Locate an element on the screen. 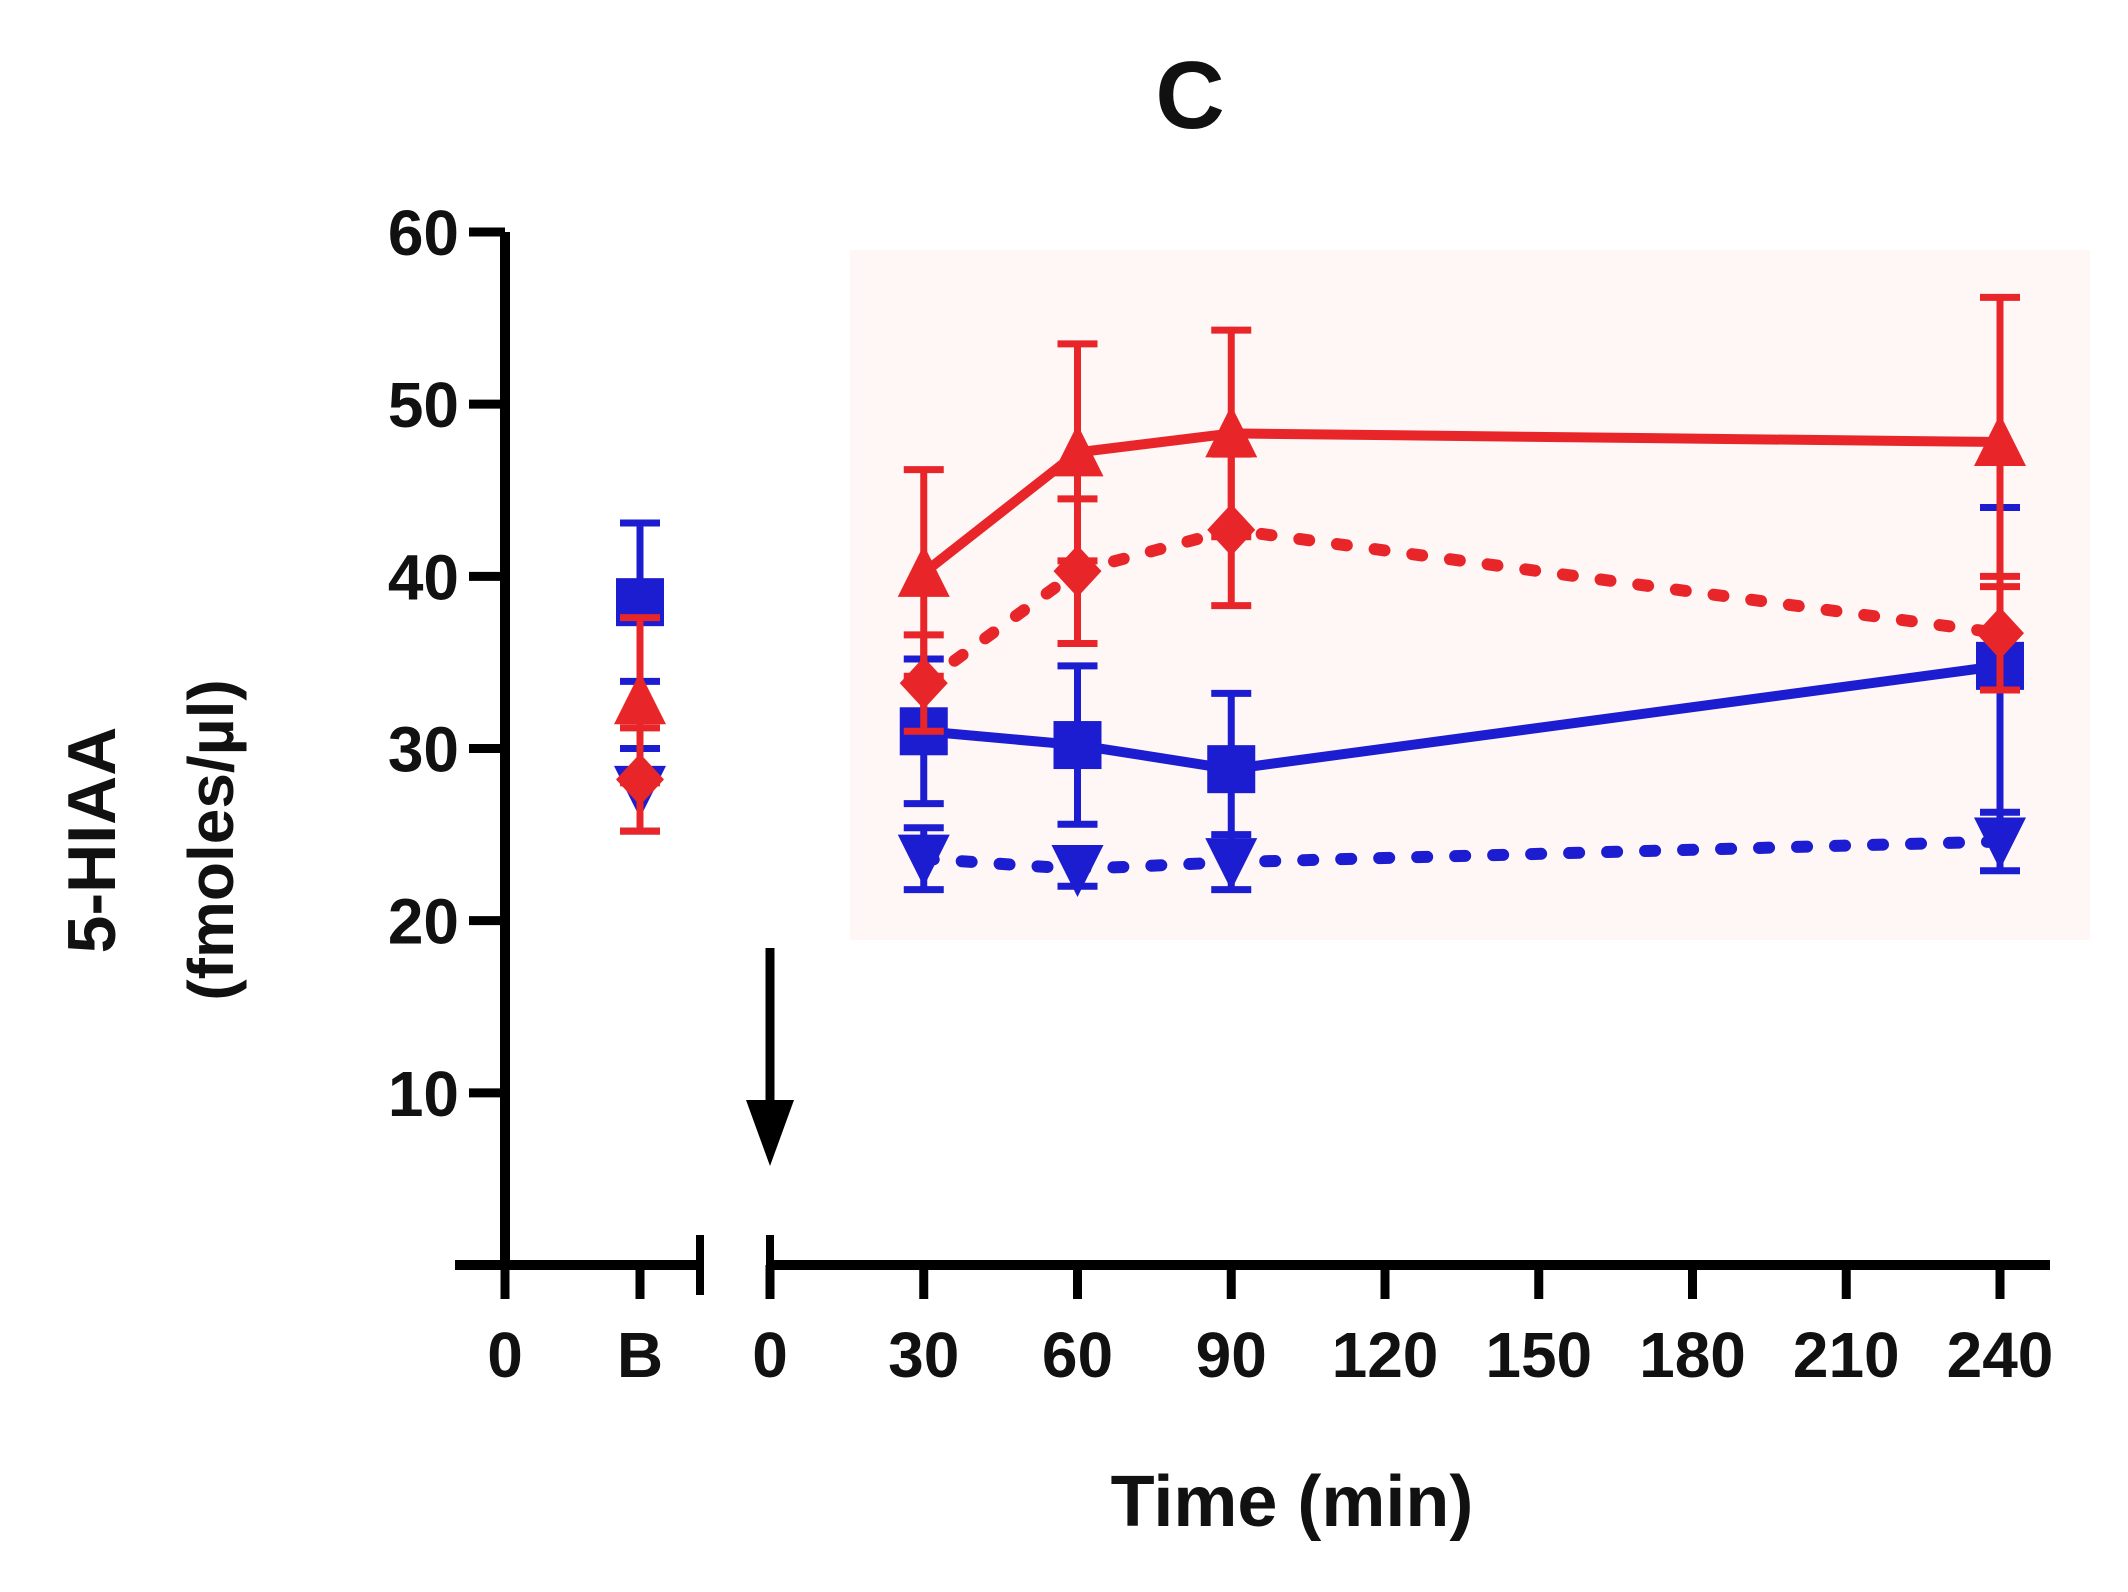  x-tick-label: 90 is located at coordinates (1231, 1355).